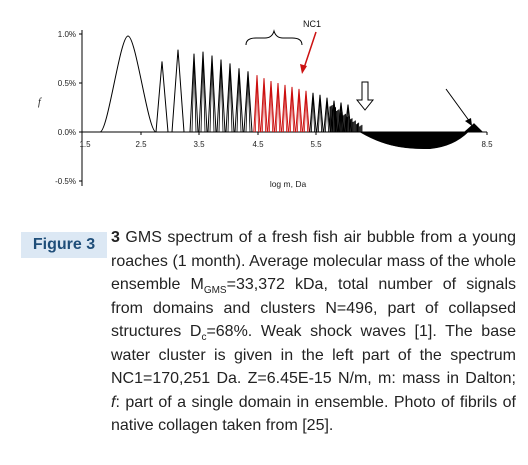 This screenshot has height=465, width=528. What do you see at coordinates (310, 50) in the screenshot?
I see `nc1-arrow` at bounding box center [310, 50].